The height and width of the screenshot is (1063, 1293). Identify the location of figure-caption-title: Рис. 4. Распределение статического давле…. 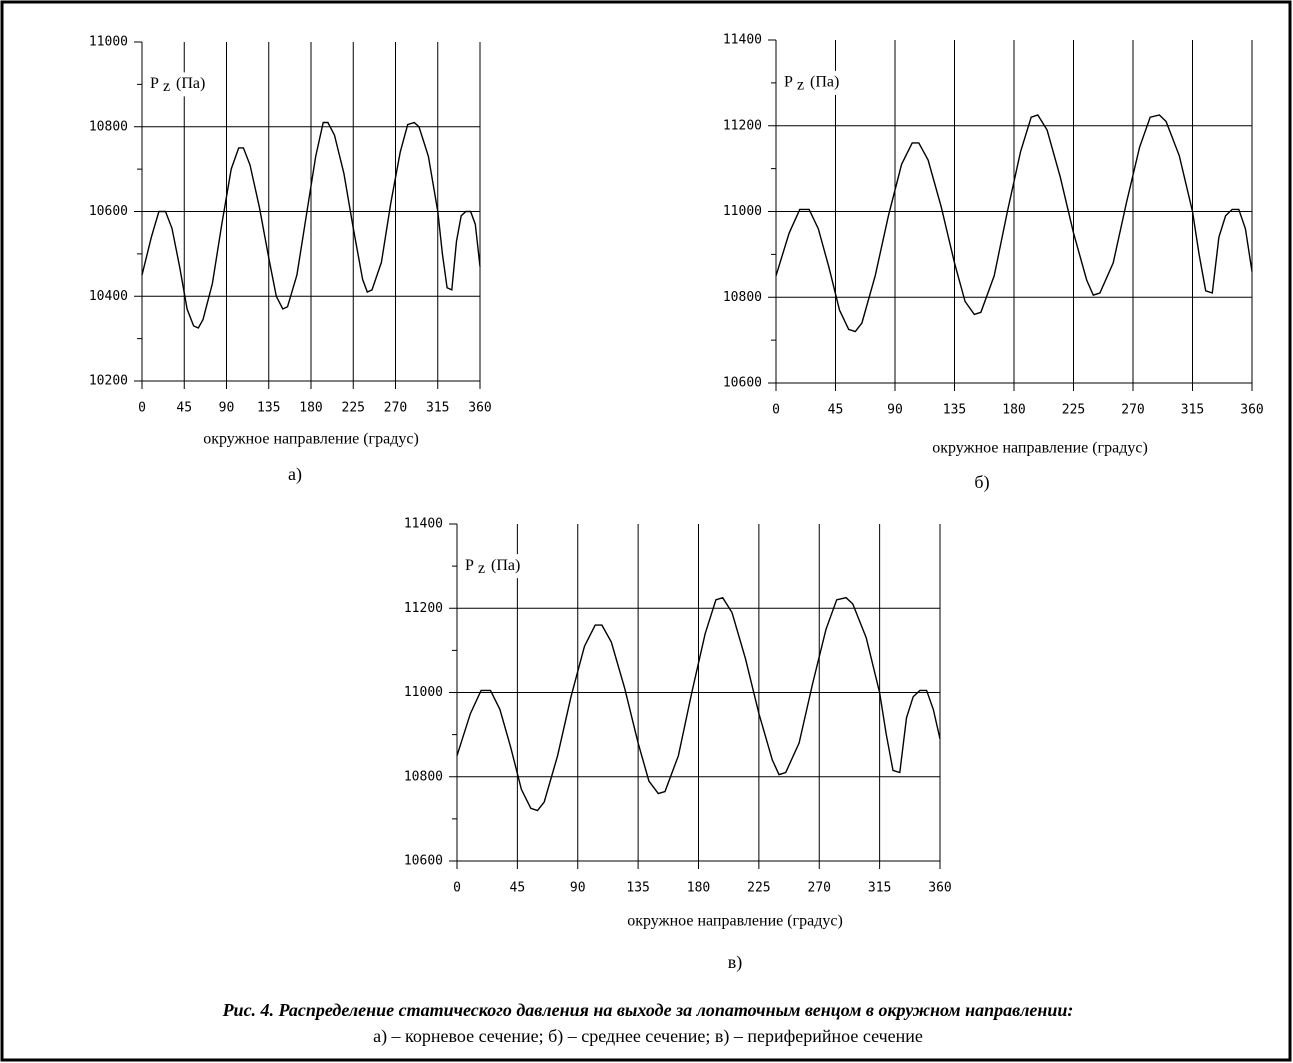
(648, 1010).